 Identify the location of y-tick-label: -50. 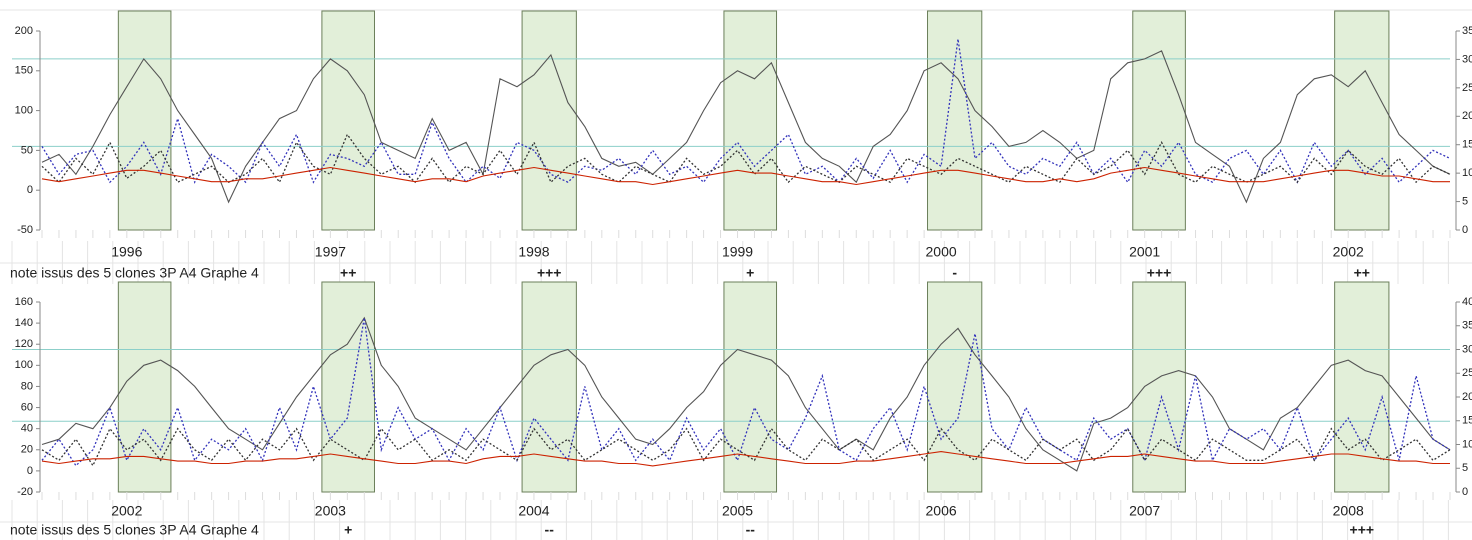
(25, 230).